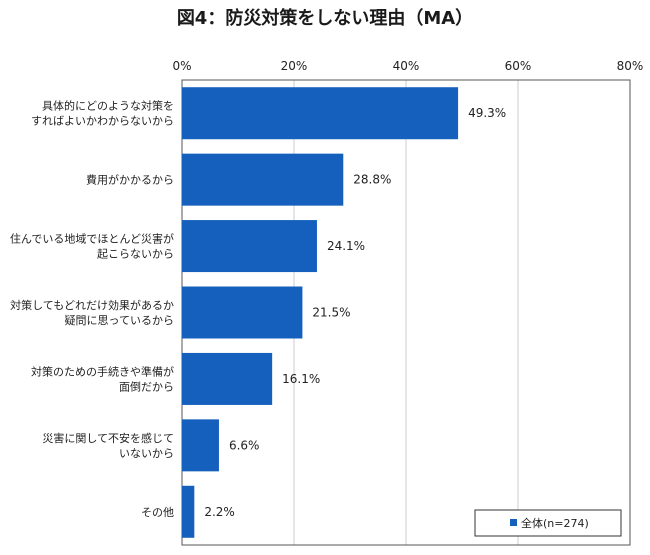 This screenshot has height=555, width=650. What do you see at coordinates (325, 18) in the screenshot?
I see `chart-title: 図4：防災対策をしない理由（MA）` at bounding box center [325, 18].